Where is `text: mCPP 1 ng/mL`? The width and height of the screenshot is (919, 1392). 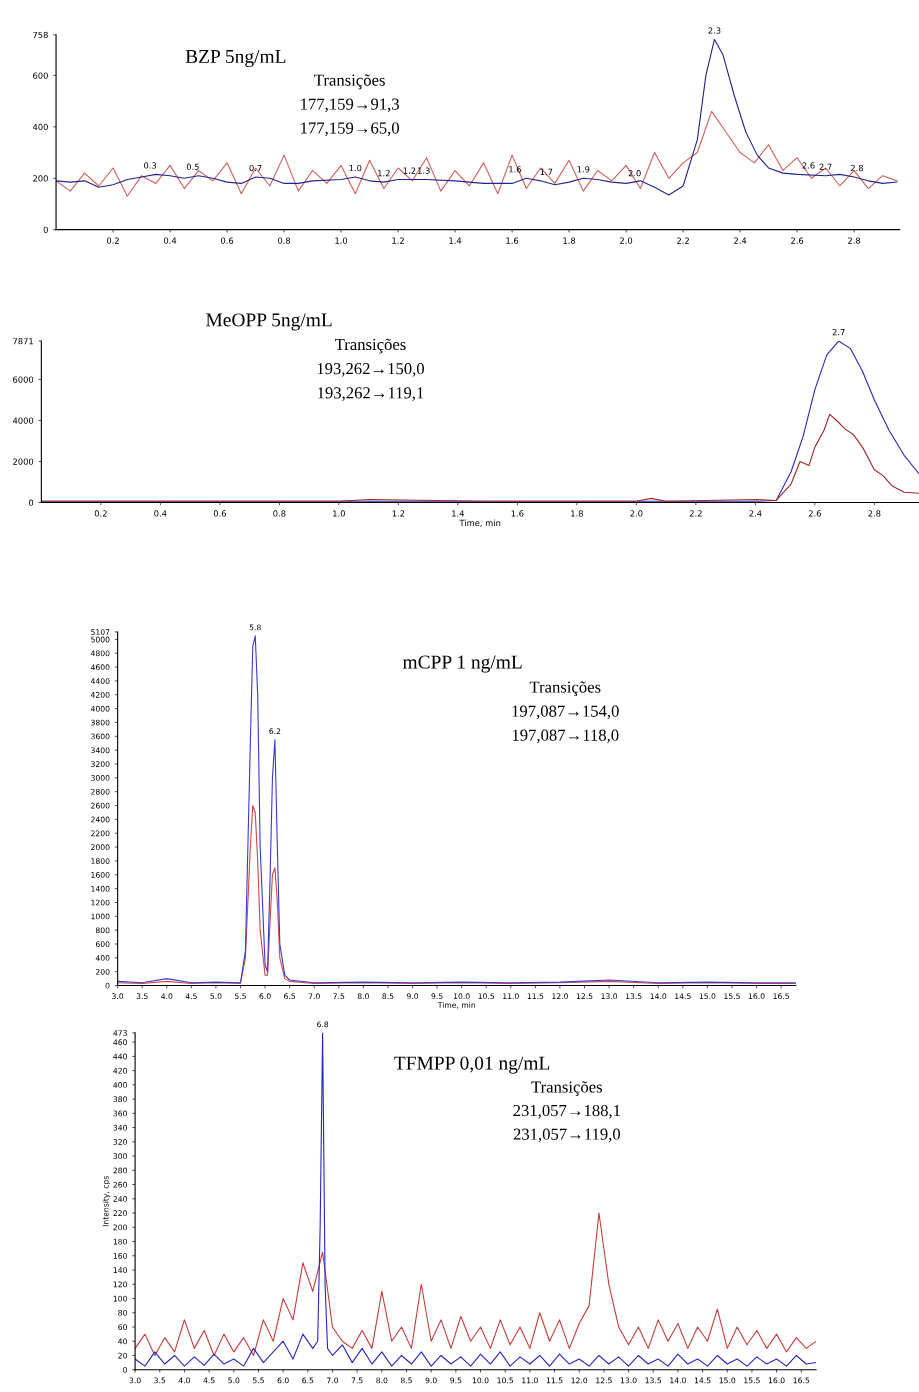 text: mCPP 1 ng/mL is located at coordinates (462, 664).